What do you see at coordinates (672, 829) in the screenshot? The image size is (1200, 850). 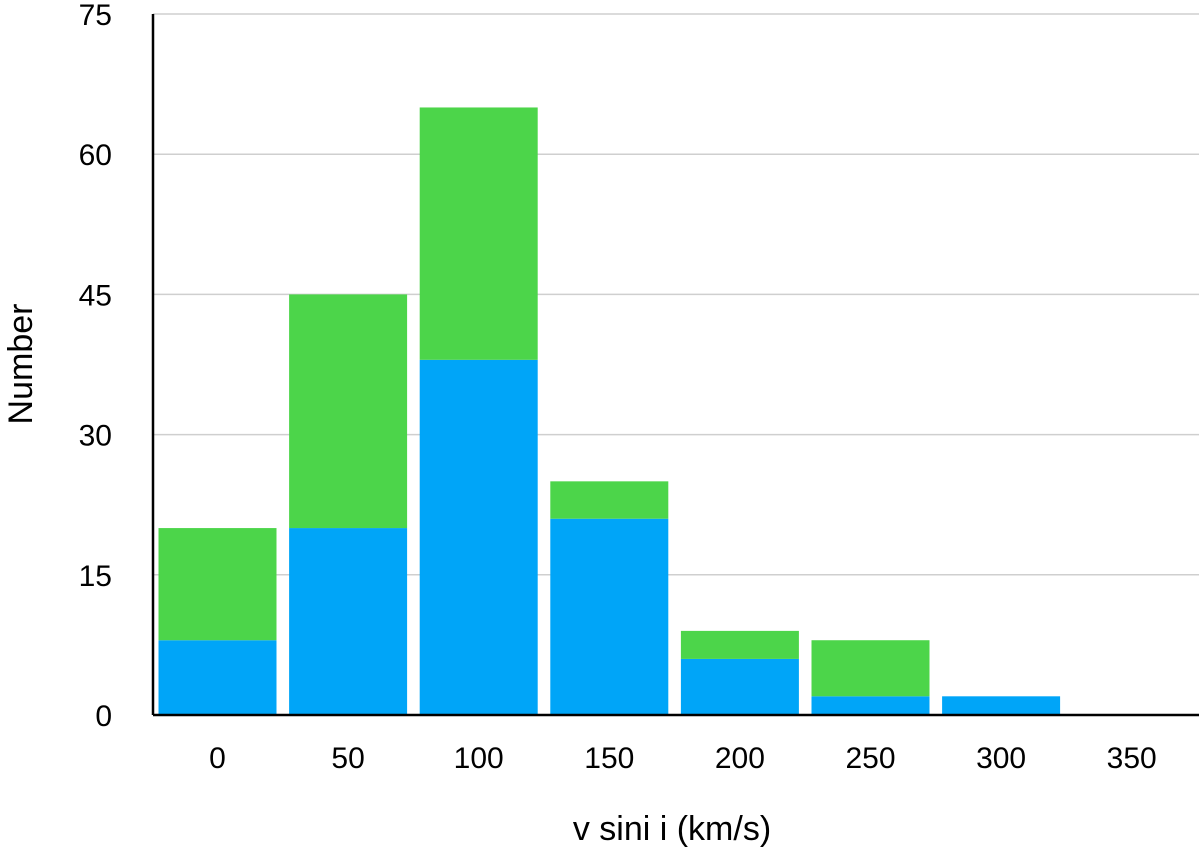 I see `x-axis-label: v sini i (km/s)` at bounding box center [672, 829].